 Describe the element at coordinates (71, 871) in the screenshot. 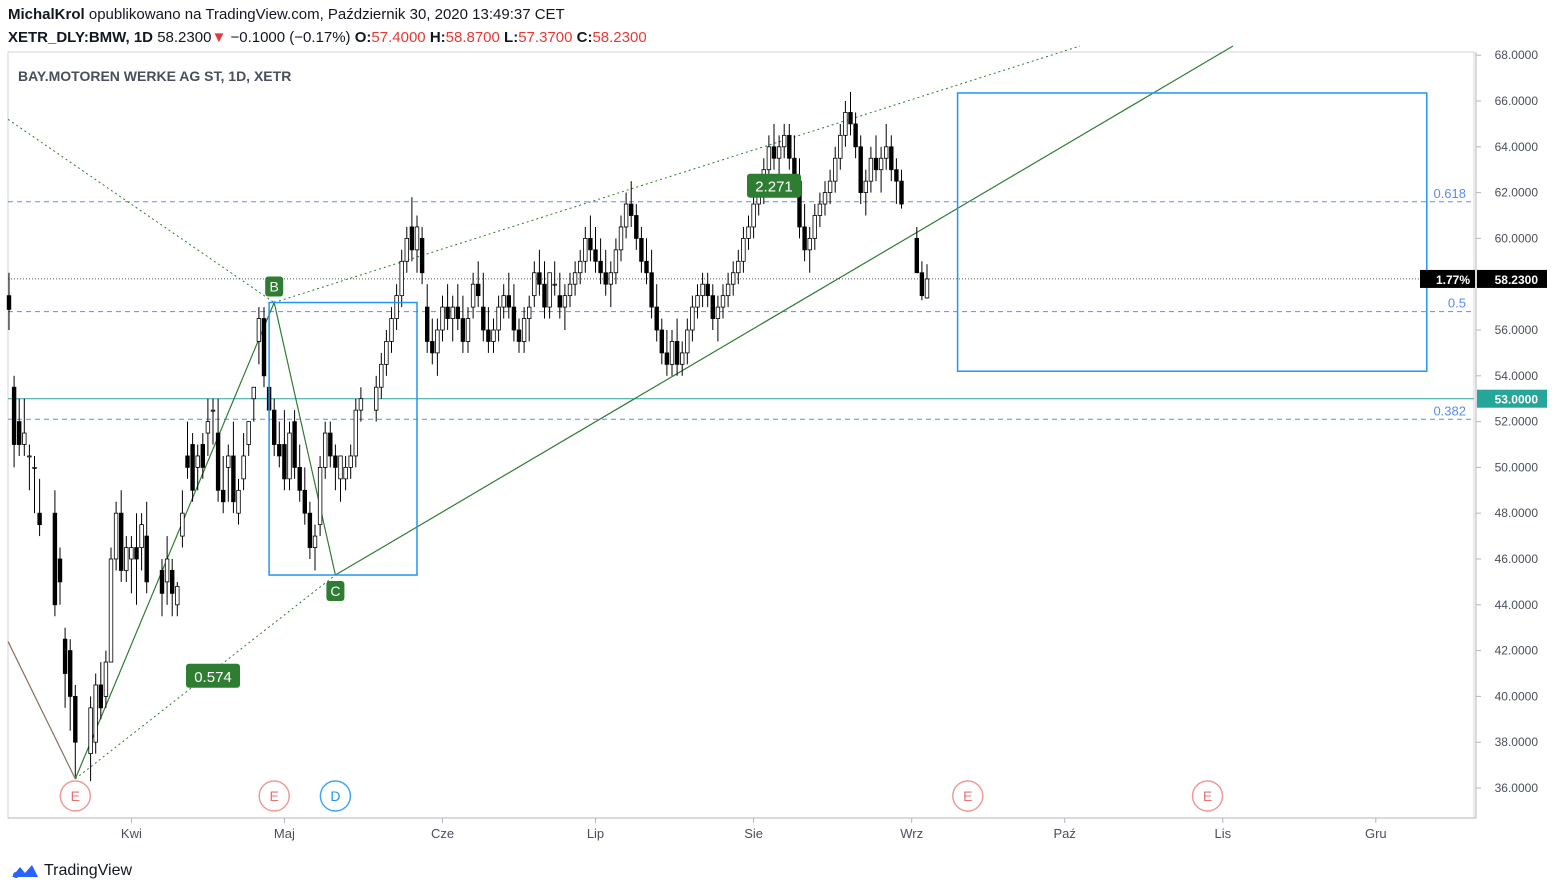

I see `tradingview-footer: TradingView` at that location.